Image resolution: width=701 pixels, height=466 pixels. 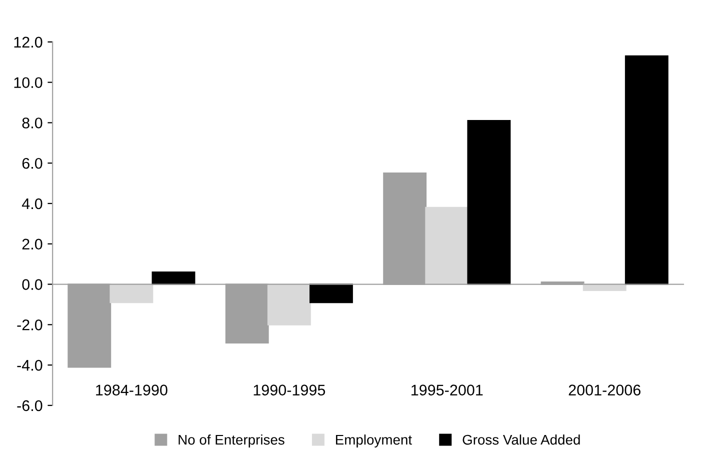 What do you see at coordinates (32, 123) in the screenshot?
I see `y-tick-label: 8.0` at bounding box center [32, 123].